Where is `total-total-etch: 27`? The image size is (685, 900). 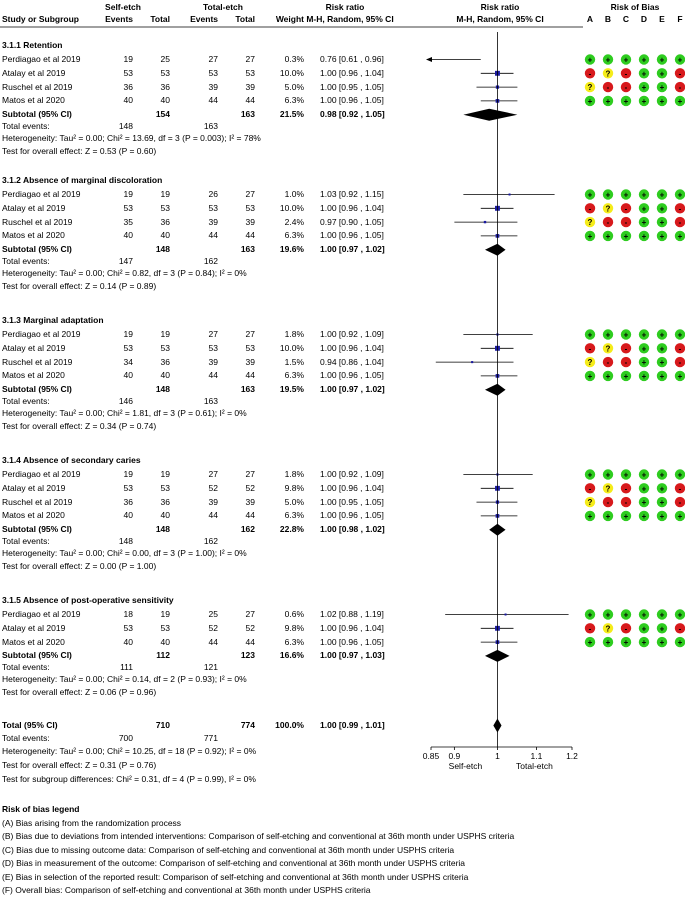 total-total-etch: 27 is located at coordinates (250, 194).